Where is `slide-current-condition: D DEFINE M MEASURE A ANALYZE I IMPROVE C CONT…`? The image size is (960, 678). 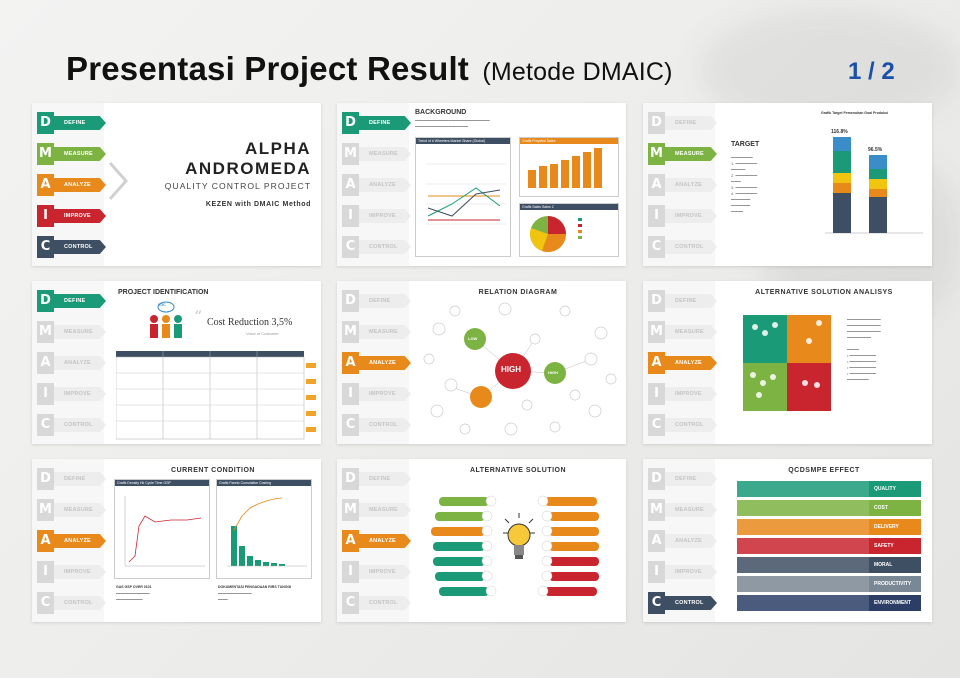 slide-current-condition: D DEFINE M MEASURE A ANALYZE I IMPROVE C CONT… is located at coordinates (176, 540).